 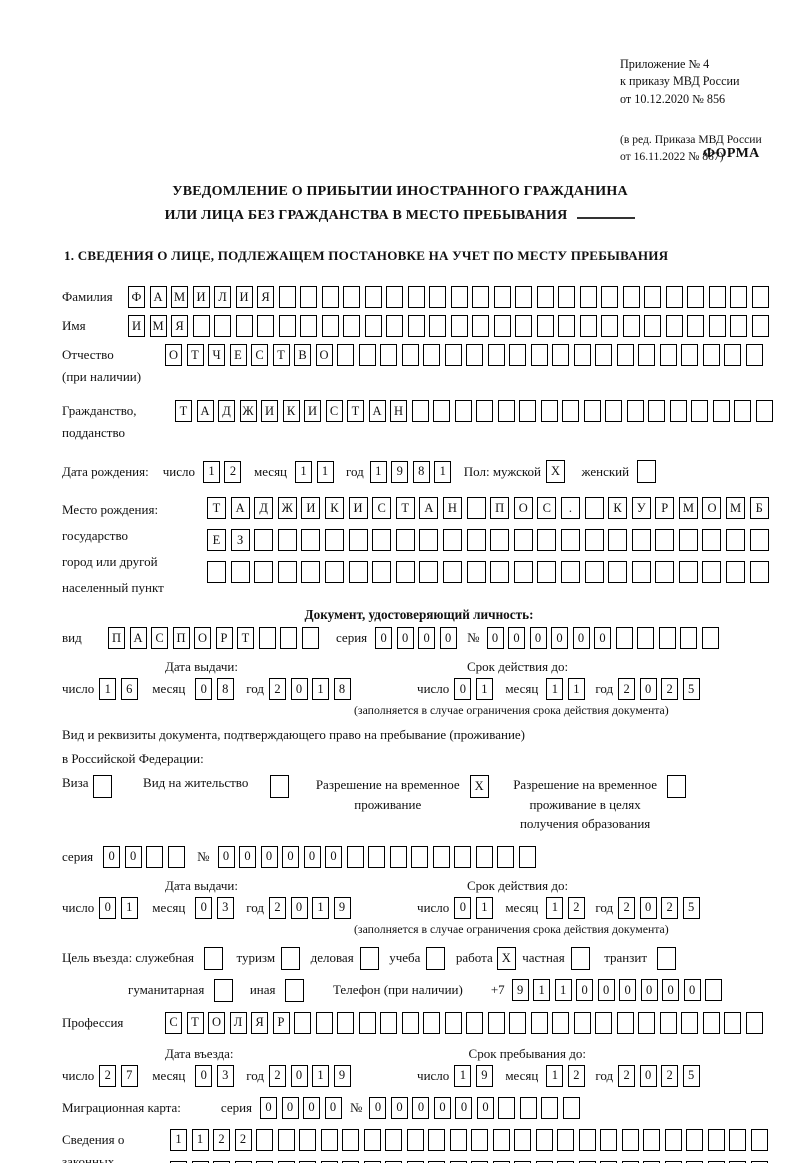 I want to click on char-cell: Е, so click(x=216, y=540).